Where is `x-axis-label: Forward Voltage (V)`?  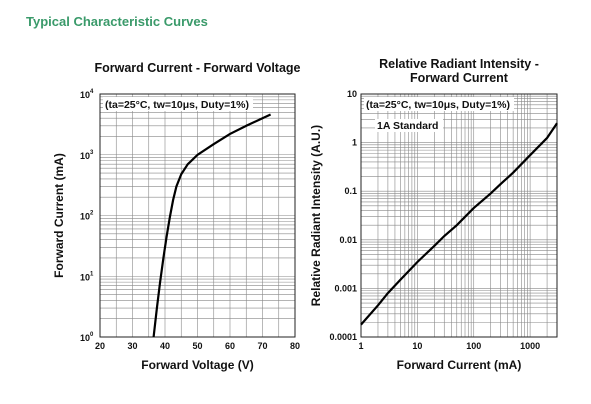 x-axis-label: Forward Voltage (V) is located at coordinates (197, 365).